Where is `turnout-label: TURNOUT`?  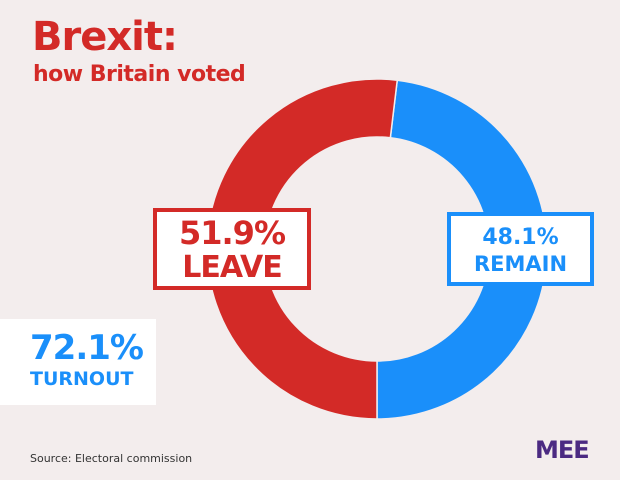 turnout-label: TURNOUT is located at coordinates (82, 379).